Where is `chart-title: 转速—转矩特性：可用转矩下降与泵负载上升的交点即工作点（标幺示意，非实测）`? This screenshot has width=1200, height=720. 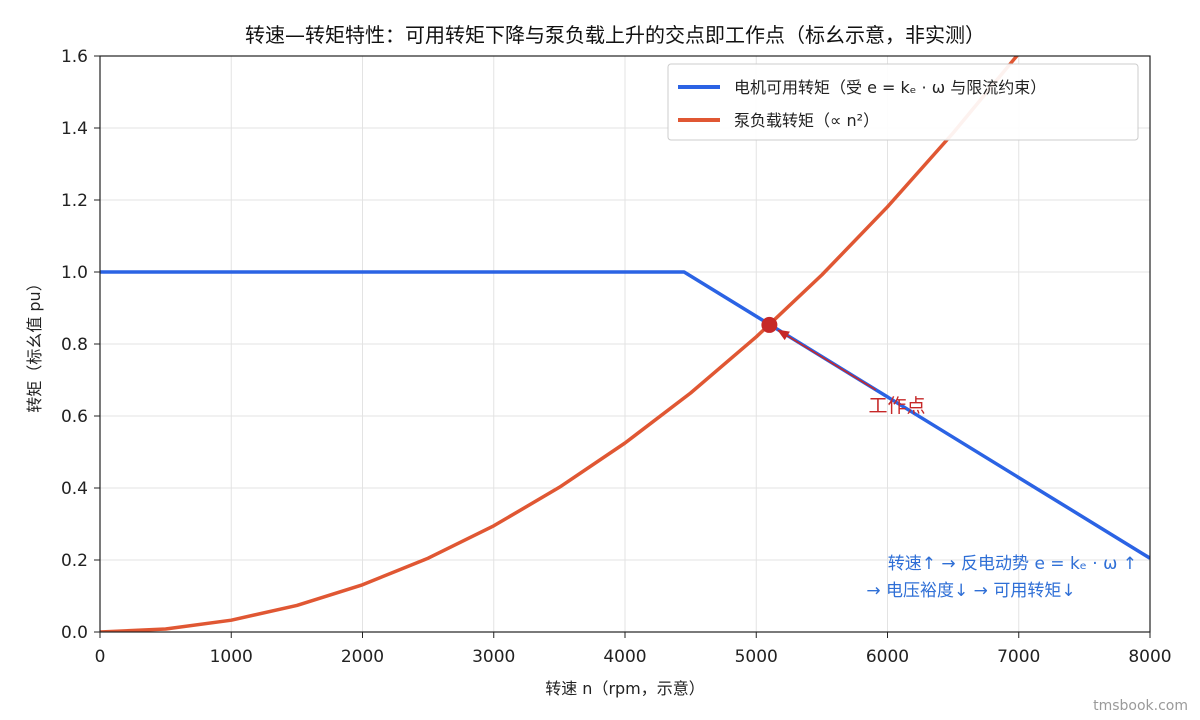 chart-title: 转速—转矩特性：可用转矩下降与泵负载上升的交点即工作点（标幺示意，非实测） is located at coordinates (615, 35).